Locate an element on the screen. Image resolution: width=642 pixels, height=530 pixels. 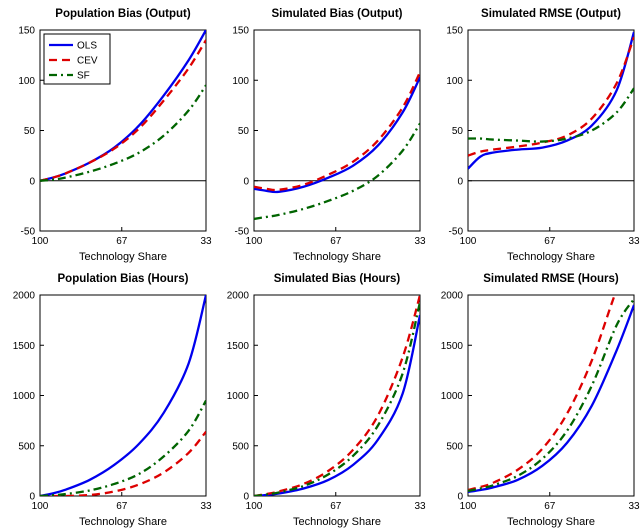
svg-text: CEV is located at coordinates (87, 61).